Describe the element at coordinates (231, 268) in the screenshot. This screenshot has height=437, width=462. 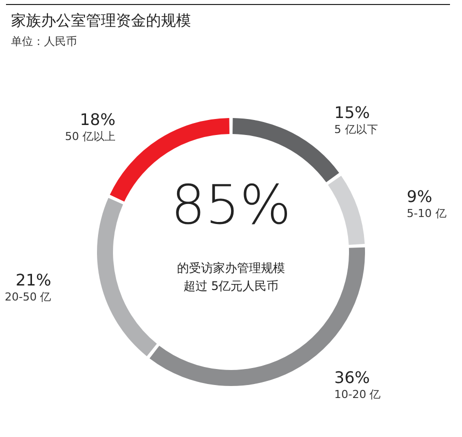
I see `text: 的受访家办管理规模` at that location.